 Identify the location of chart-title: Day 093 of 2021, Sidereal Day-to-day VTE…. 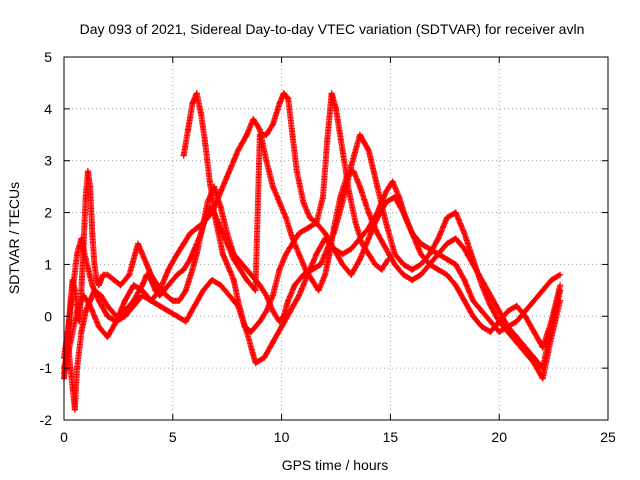
(332, 29).